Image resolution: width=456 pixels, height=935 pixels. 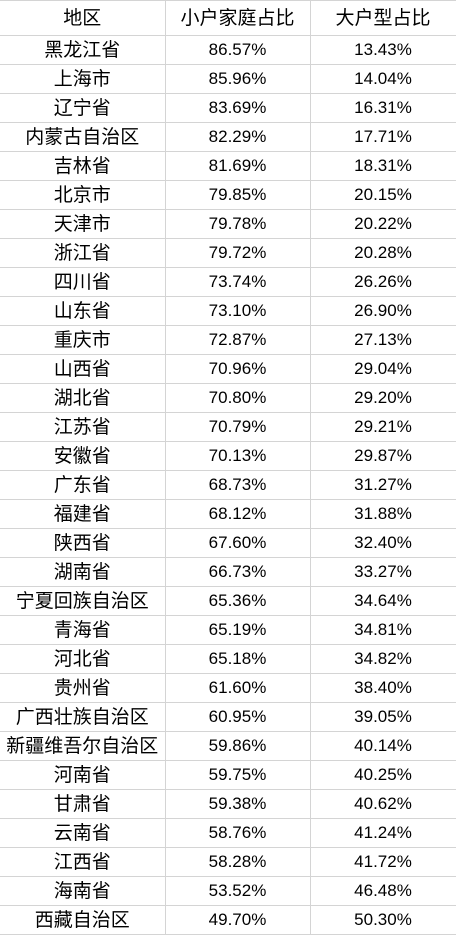 I want to click on cell-large-unit-share: 41.72%, so click(x=382, y=862).